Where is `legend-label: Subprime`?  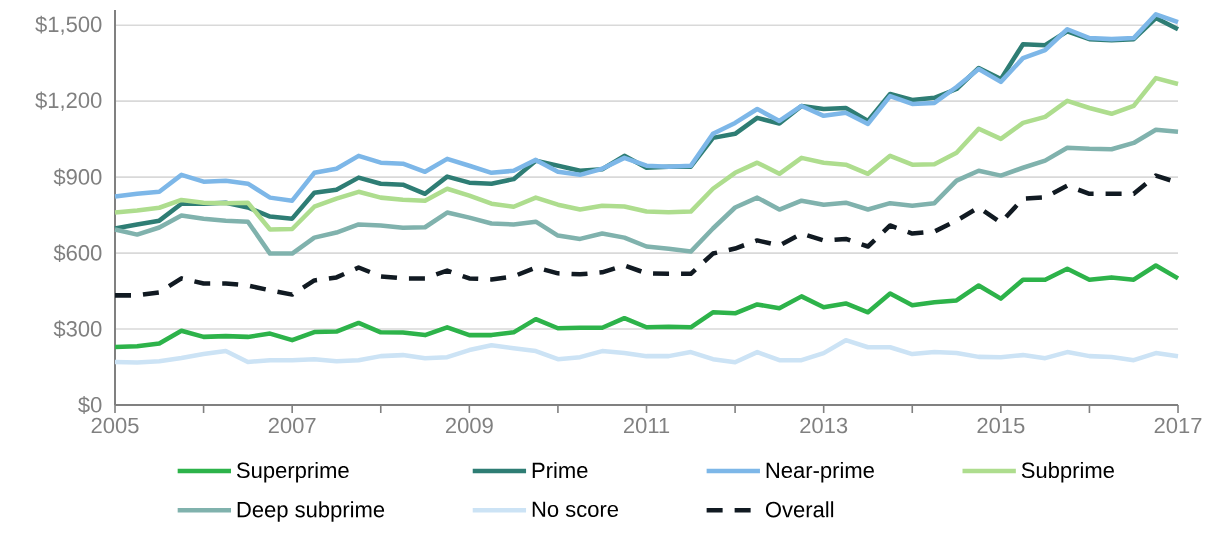
legend-label: Subprime is located at coordinates (1067, 472).